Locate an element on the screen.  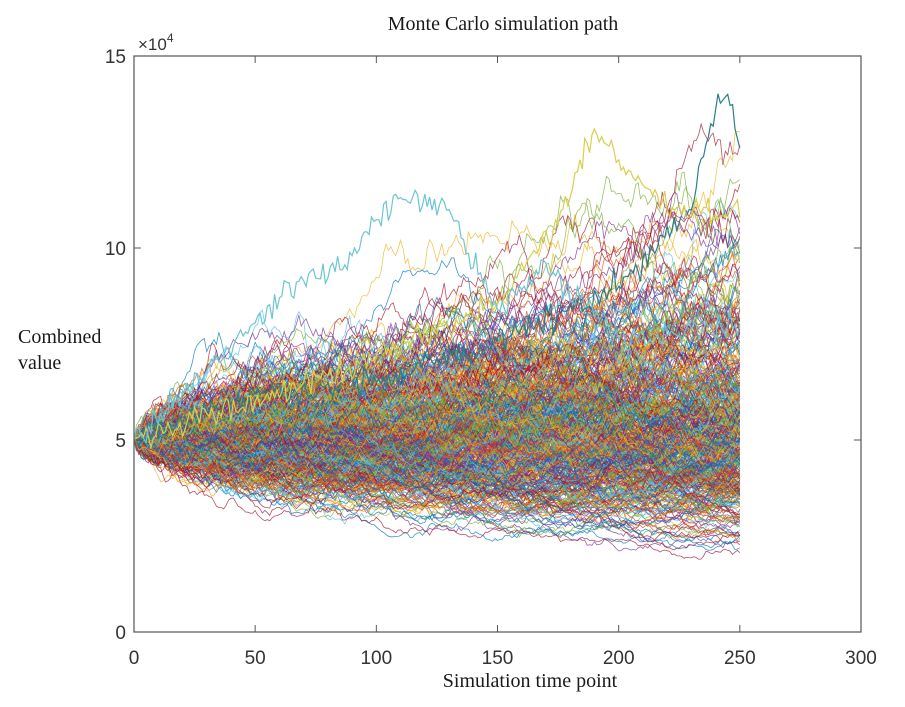
x-tick-label: 200 is located at coordinates (619, 658).